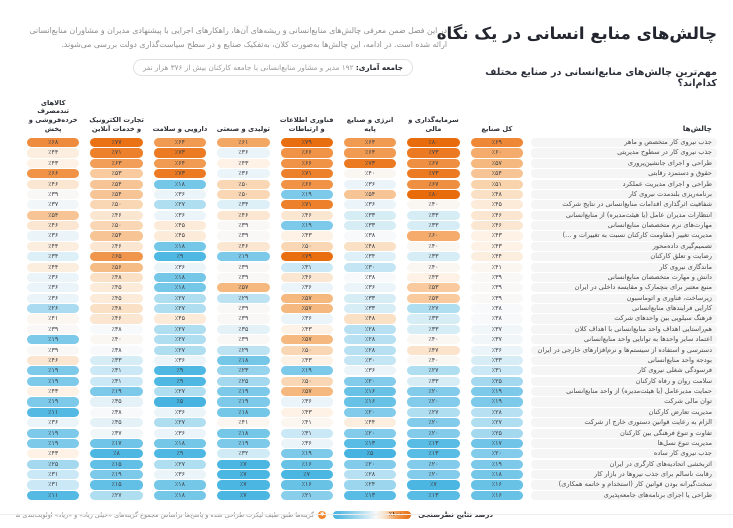 The height and width of the screenshot is (528, 733). What do you see at coordinates (496, 371) in the screenshot?
I see `heatmap-cell: ٪۳۱` at bounding box center [496, 371].